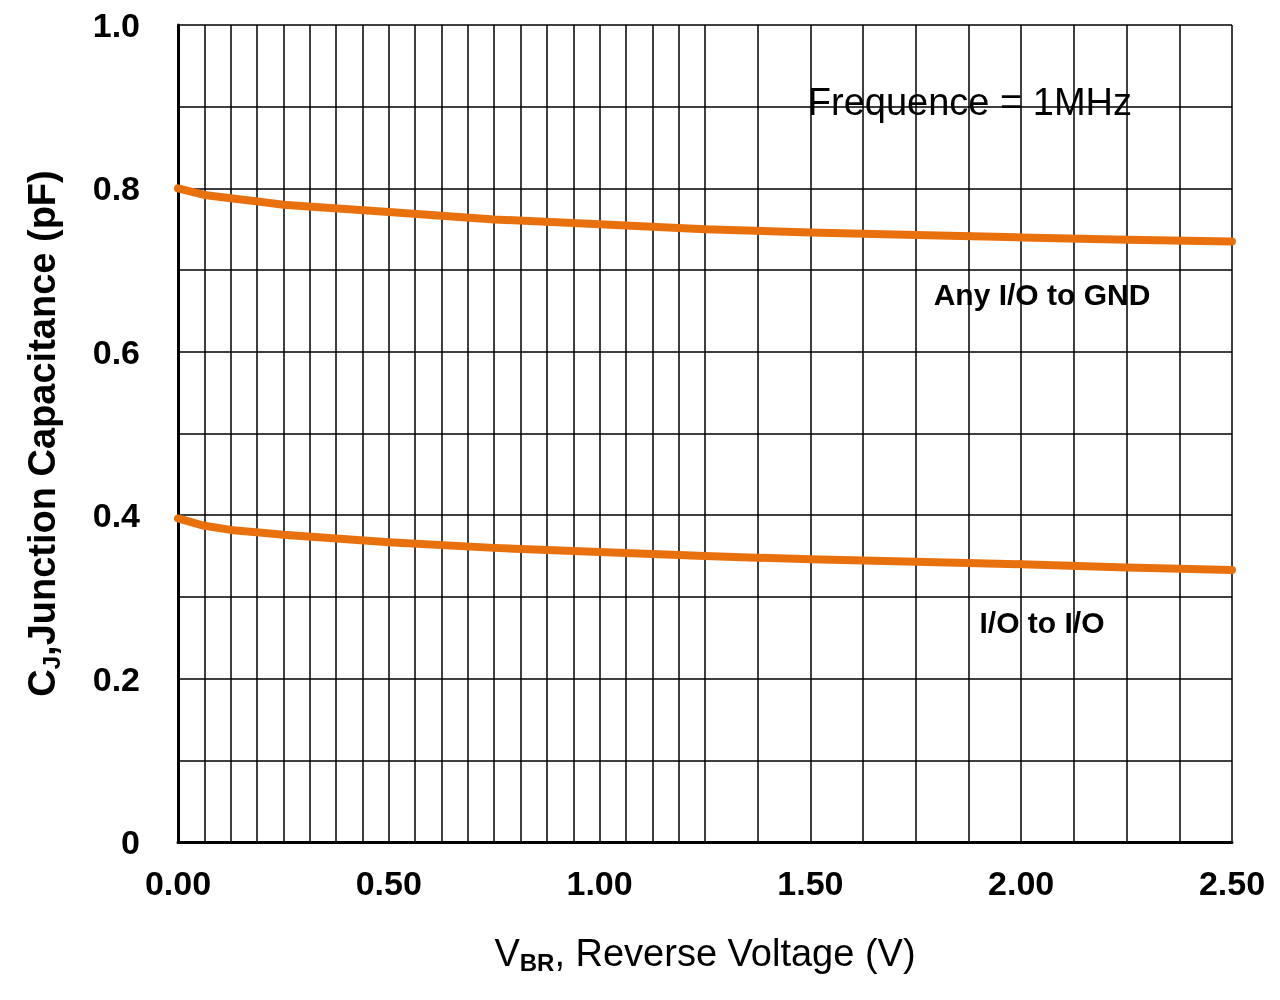 The width and height of the screenshot is (1280, 1000). Describe the element at coordinates (116, 678) in the screenshot. I see `y-tick-label: 0.2` at that location.